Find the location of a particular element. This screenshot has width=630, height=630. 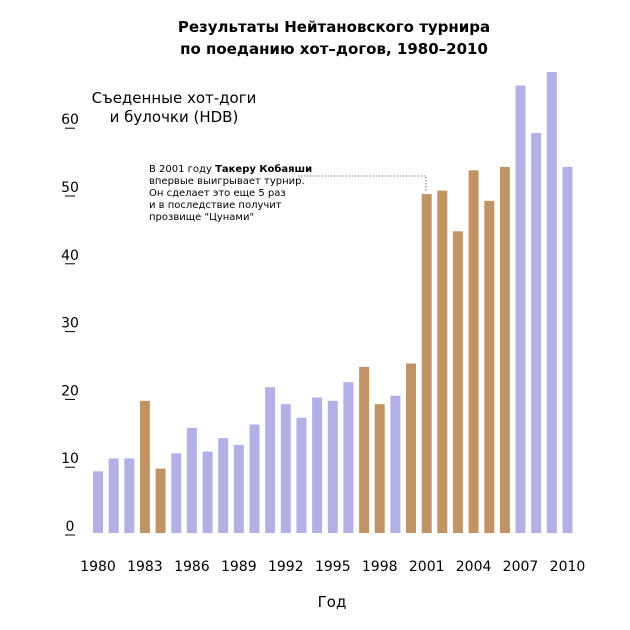

bar-1996 is located at coordinates (348, 457).